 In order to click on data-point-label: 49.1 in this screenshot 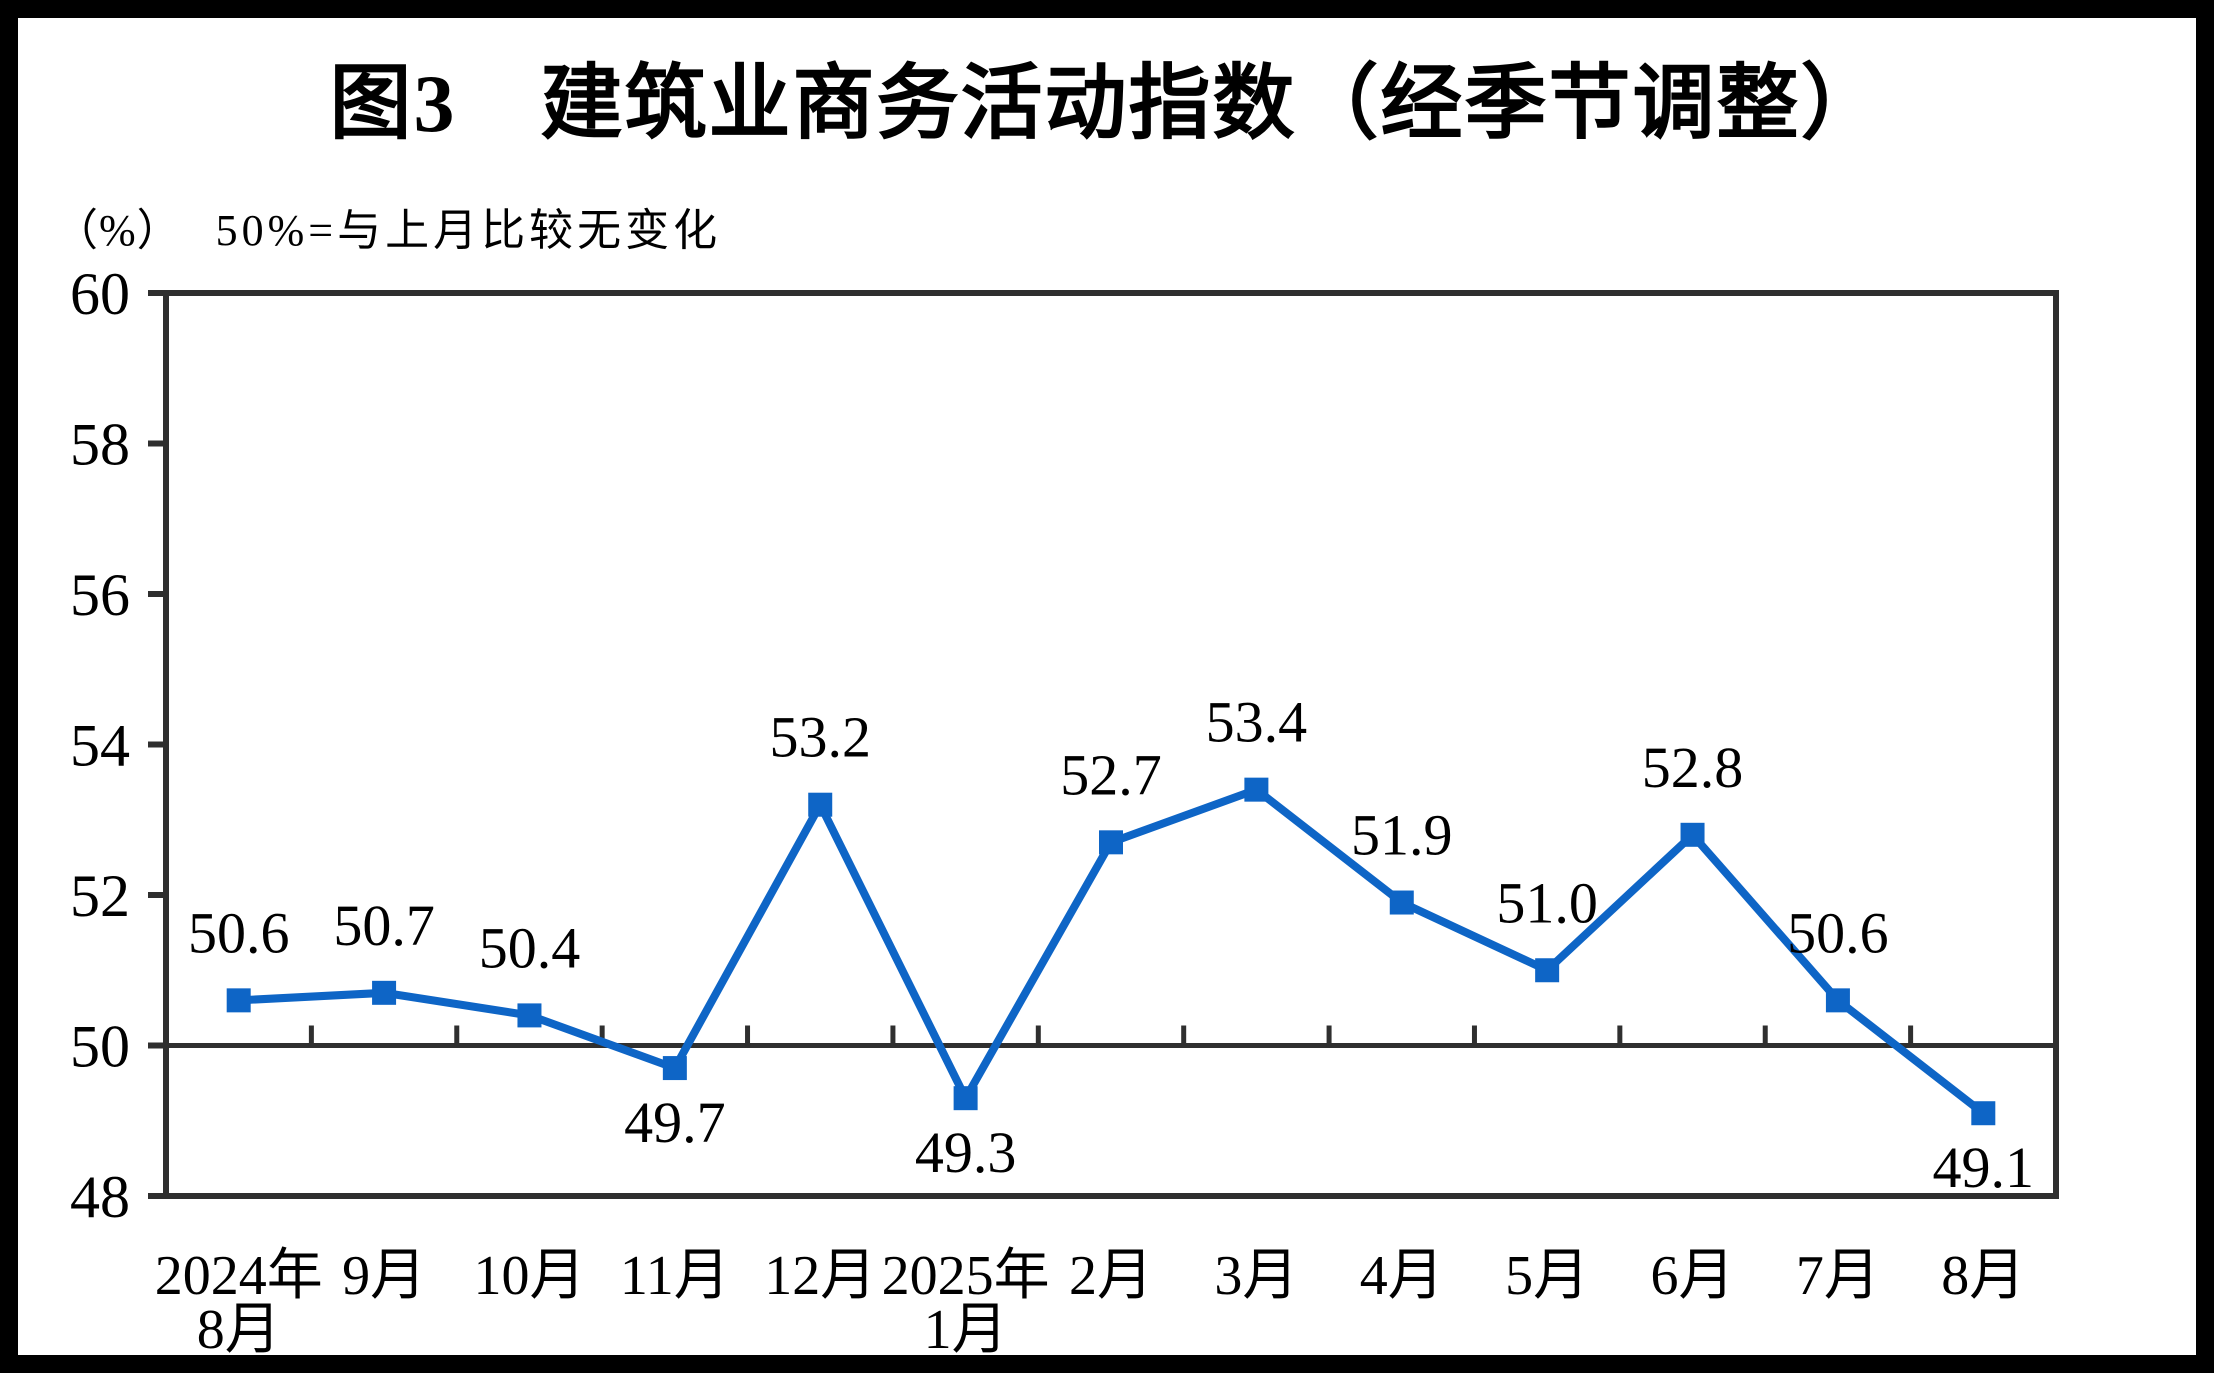, I will do `click(1984, 1167)`.